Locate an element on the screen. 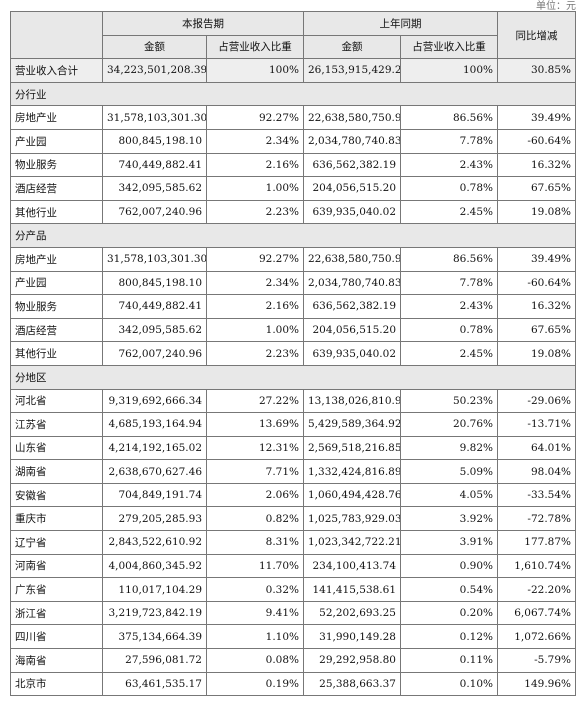 The height and width of the screenshot is (707, 580). section-title: 分行业 is located at coordinates (293, 94).